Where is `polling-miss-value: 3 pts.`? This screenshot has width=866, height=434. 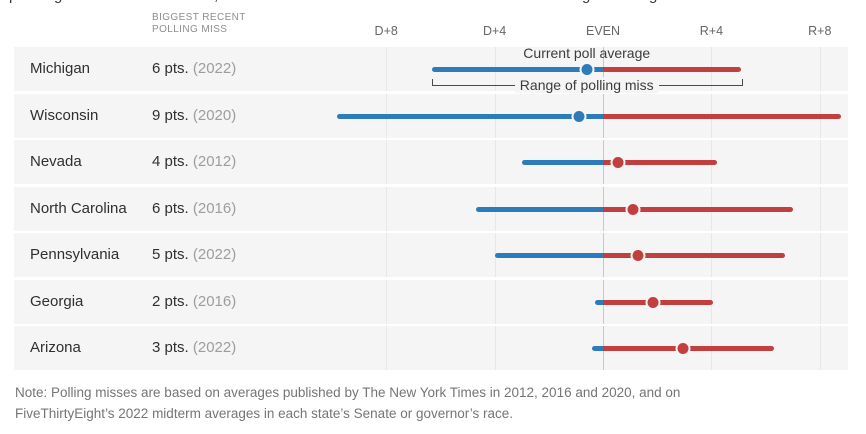 polling-miss-value: 3 pts. is located at coordinates (170, 347).